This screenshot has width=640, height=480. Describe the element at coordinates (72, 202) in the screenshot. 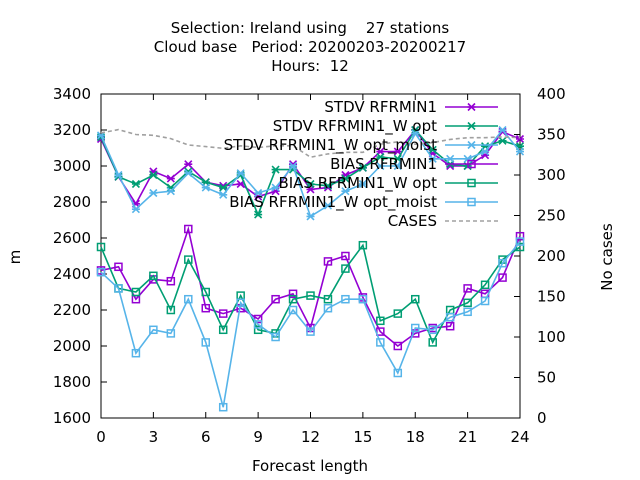

I see `y-tick-label: 2800` at that location.